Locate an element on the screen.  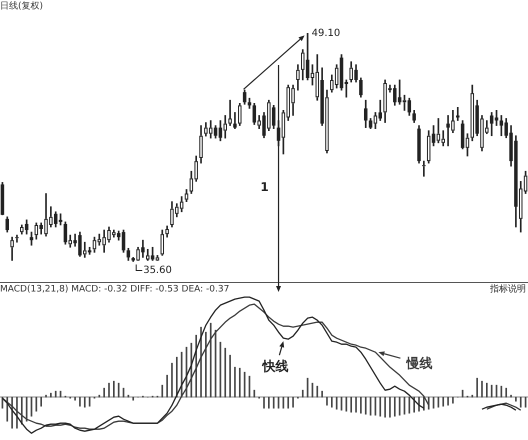
annotation: 49.10 is located at coordinates (326, 33).